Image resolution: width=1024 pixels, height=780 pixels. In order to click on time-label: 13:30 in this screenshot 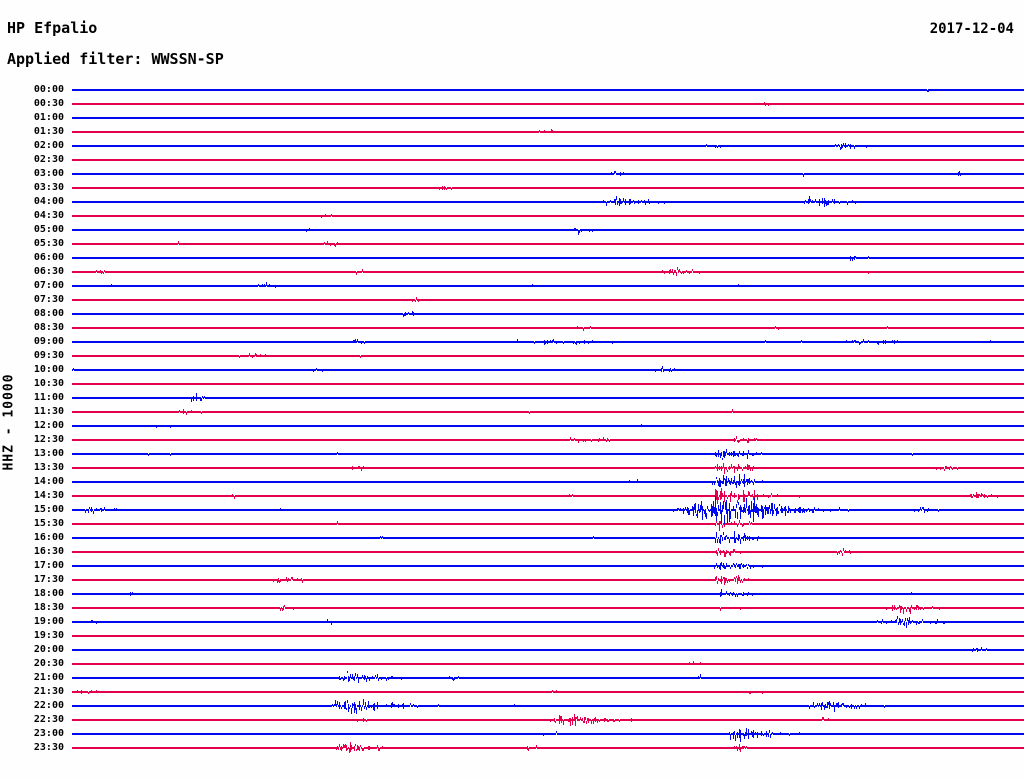, I will do `click(48, 467)`.